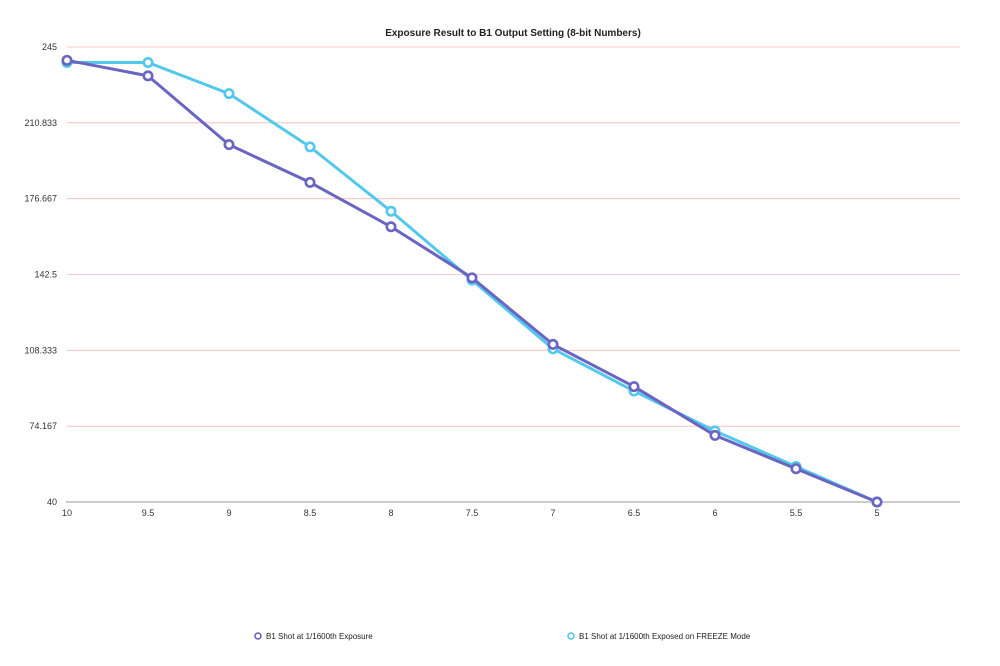 This screenshot has height=666, width=1000. Describe the element at coordinates (310, 513) in the screenshot. I see `x-tick-label: 8.5` at that location.